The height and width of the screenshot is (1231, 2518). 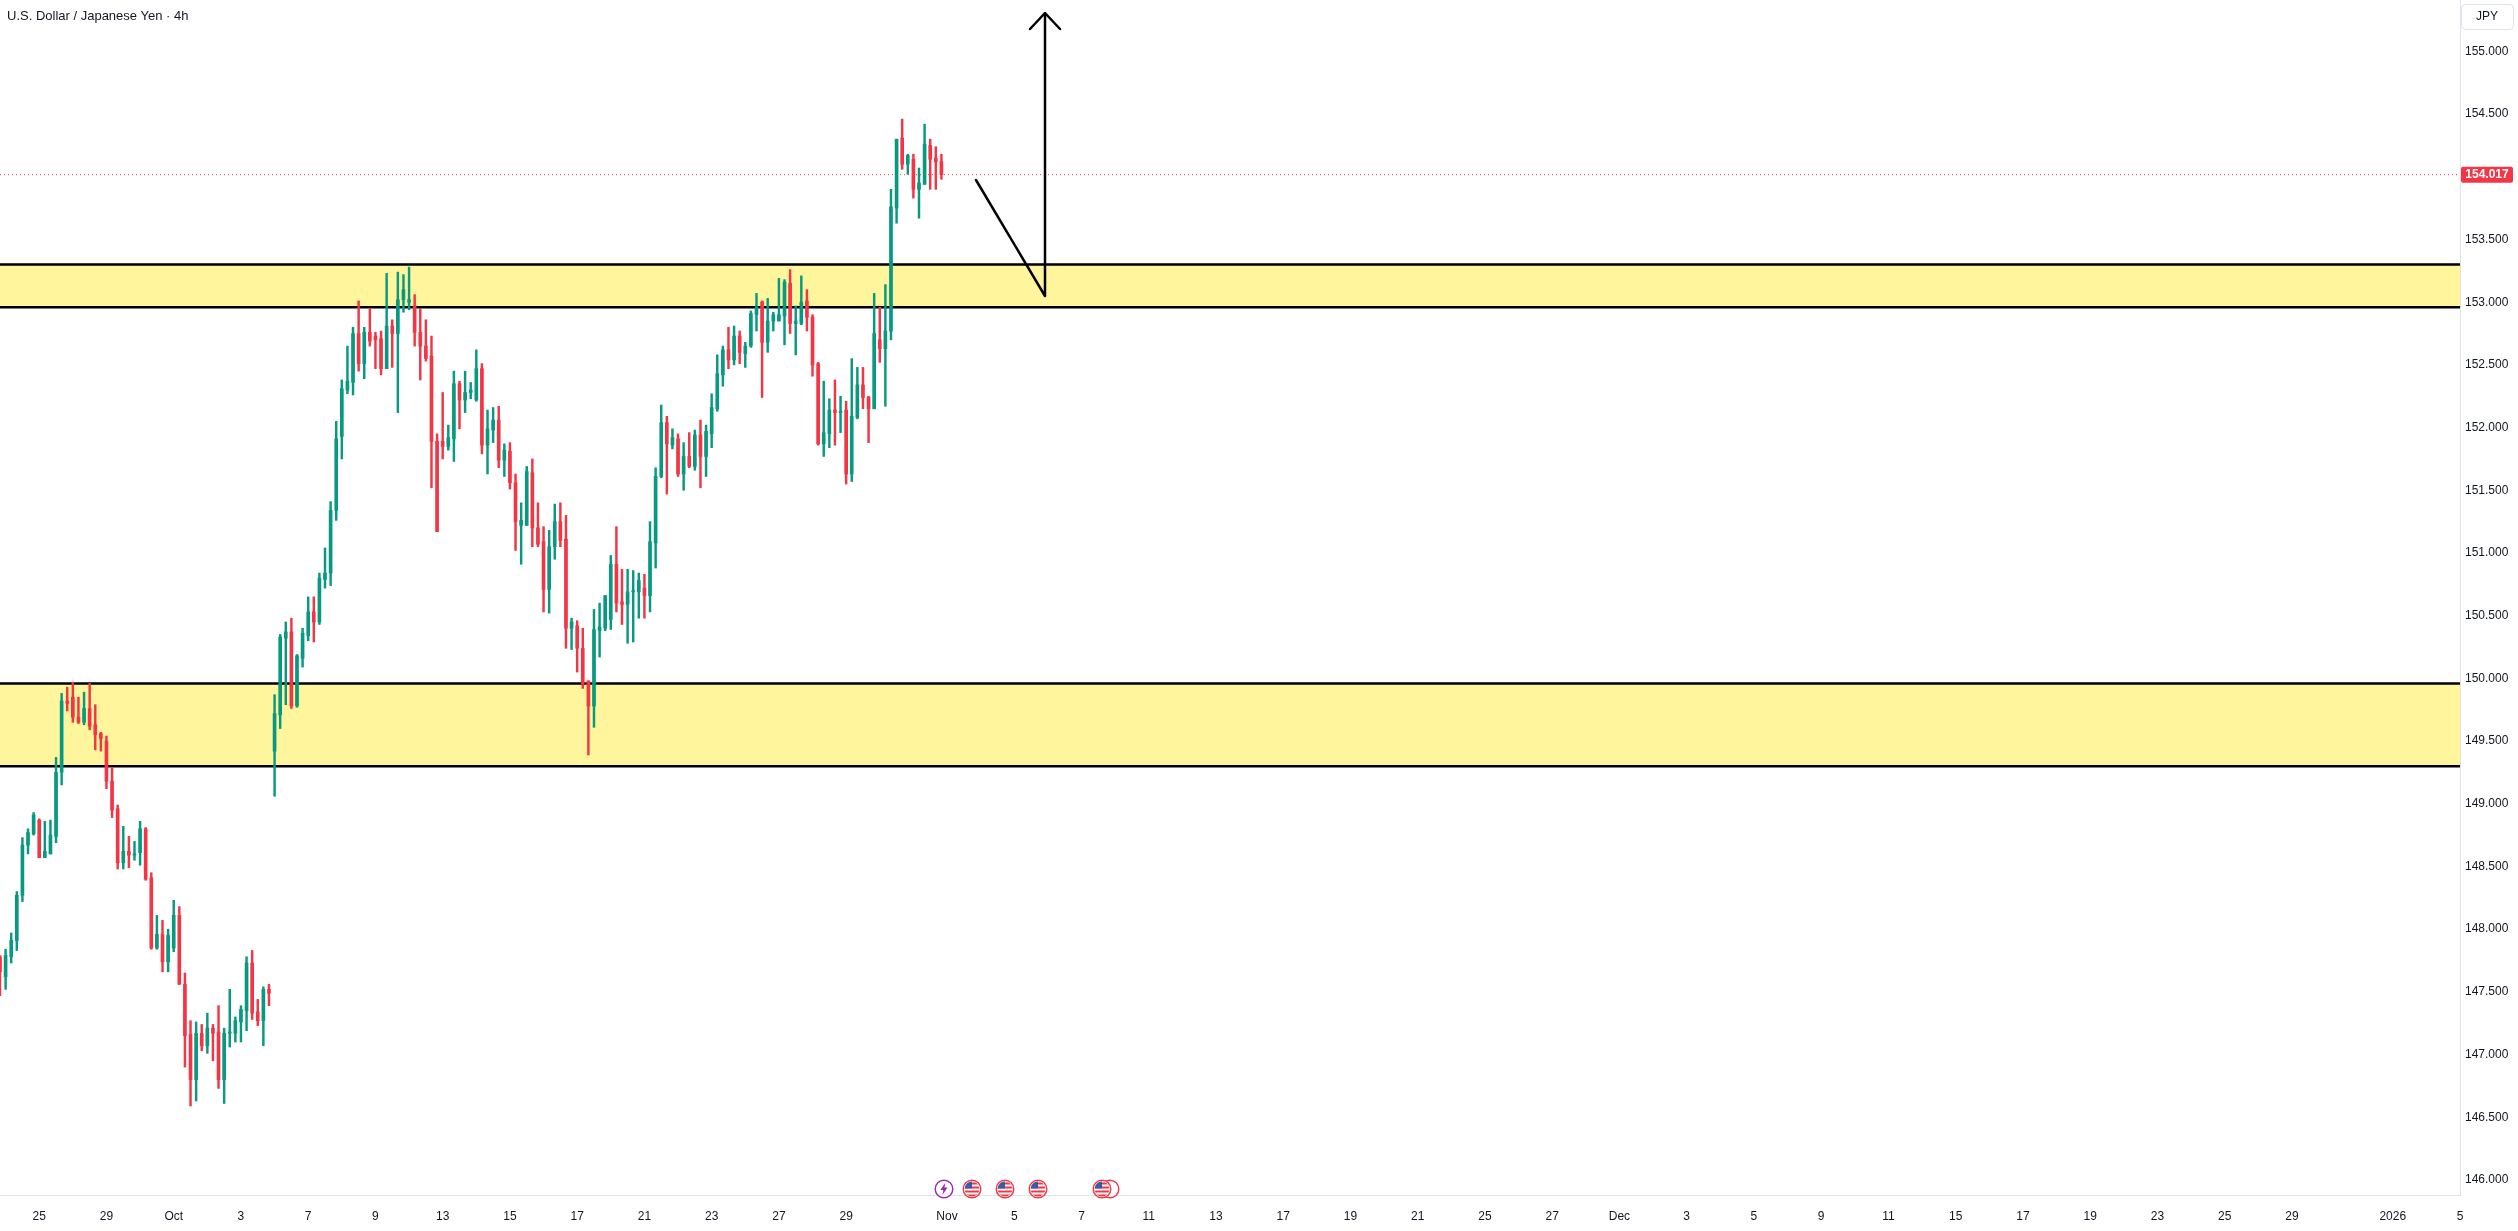 I want to click on y-tick-label: 147.000, so click(x=2487, y=1053).